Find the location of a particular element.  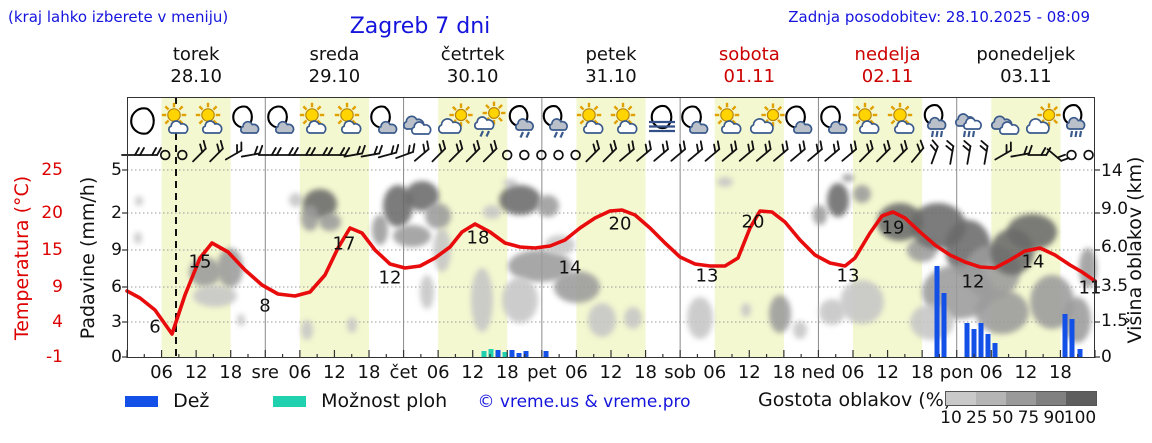

precip-axis-title: Padavine (mm/h) is located at coordinates (88, 258).